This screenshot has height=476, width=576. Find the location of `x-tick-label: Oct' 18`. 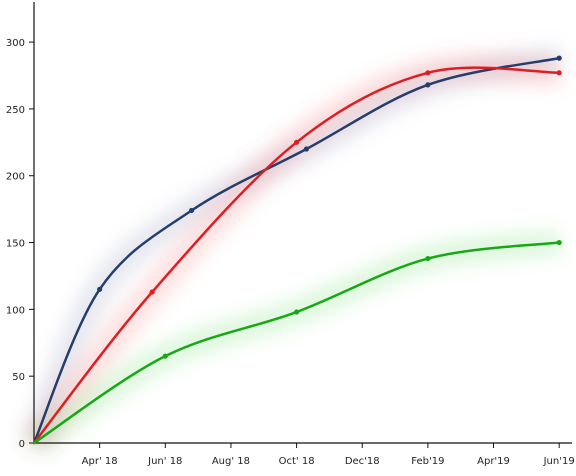

x-tick-label: Oct' 18 is located at coordinates (297, 461).